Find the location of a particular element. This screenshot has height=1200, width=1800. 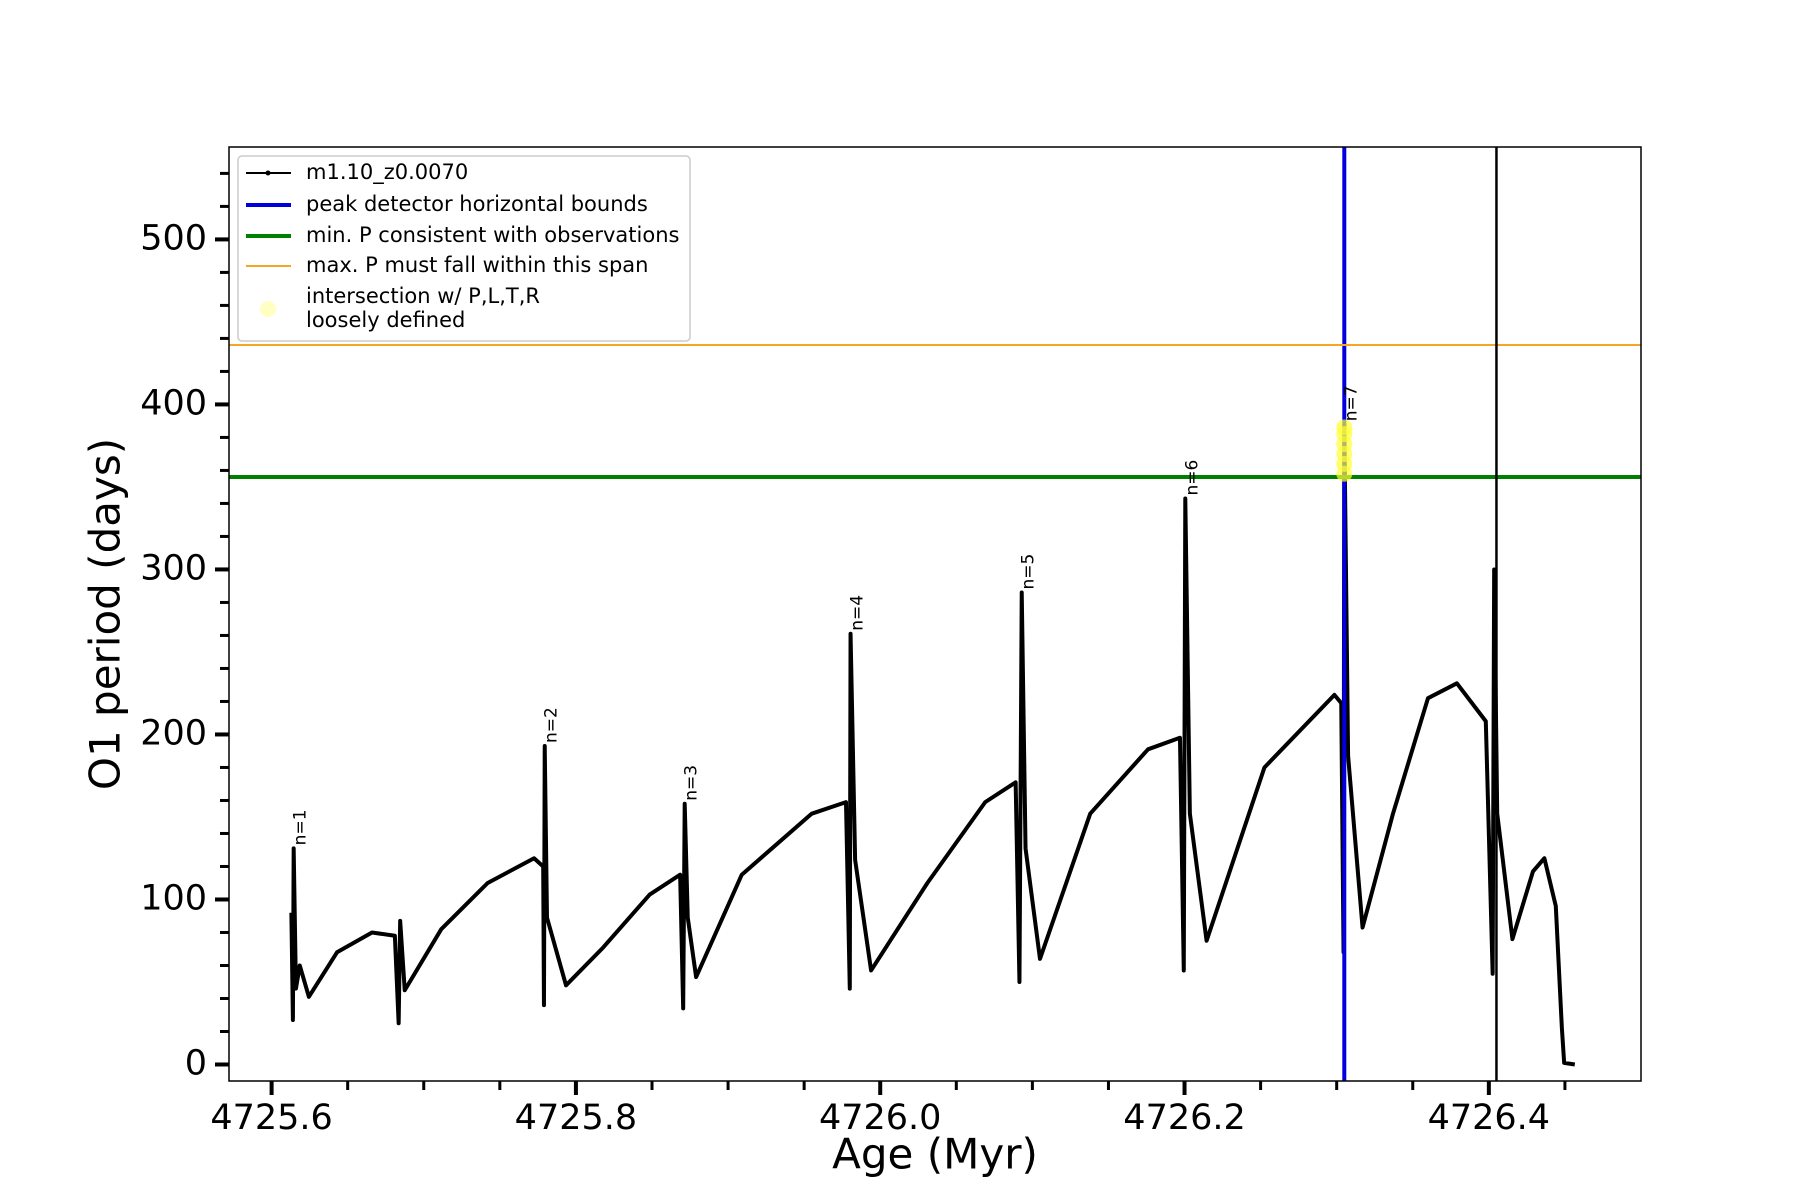

legend-label-line: intersection w/ P,L,T,R is located at coordinates (423, 296).